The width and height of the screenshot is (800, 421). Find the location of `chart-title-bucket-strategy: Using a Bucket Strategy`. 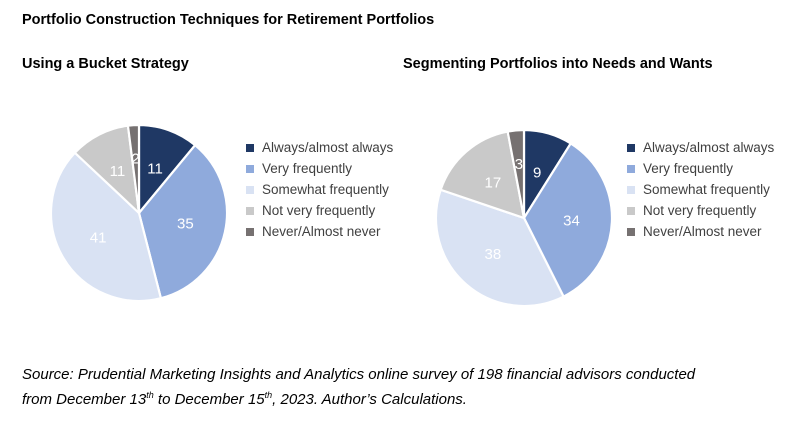

chart-title-bucket-strategy: Using a Bucket Strategy is located at coordinates (105, 64).